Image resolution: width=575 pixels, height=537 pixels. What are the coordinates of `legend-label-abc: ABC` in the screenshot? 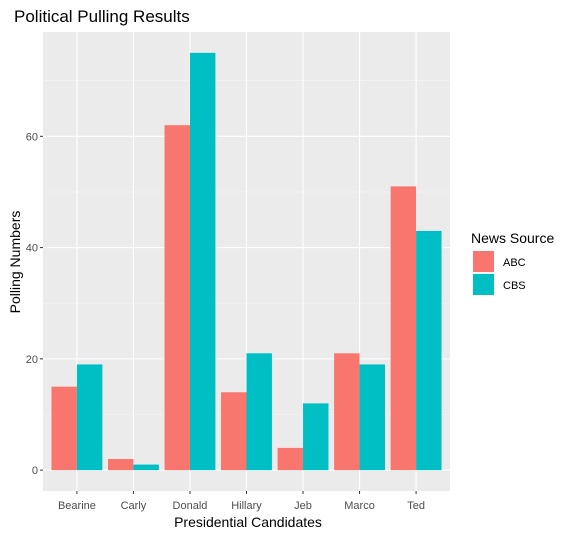 It's located at (514, 263).